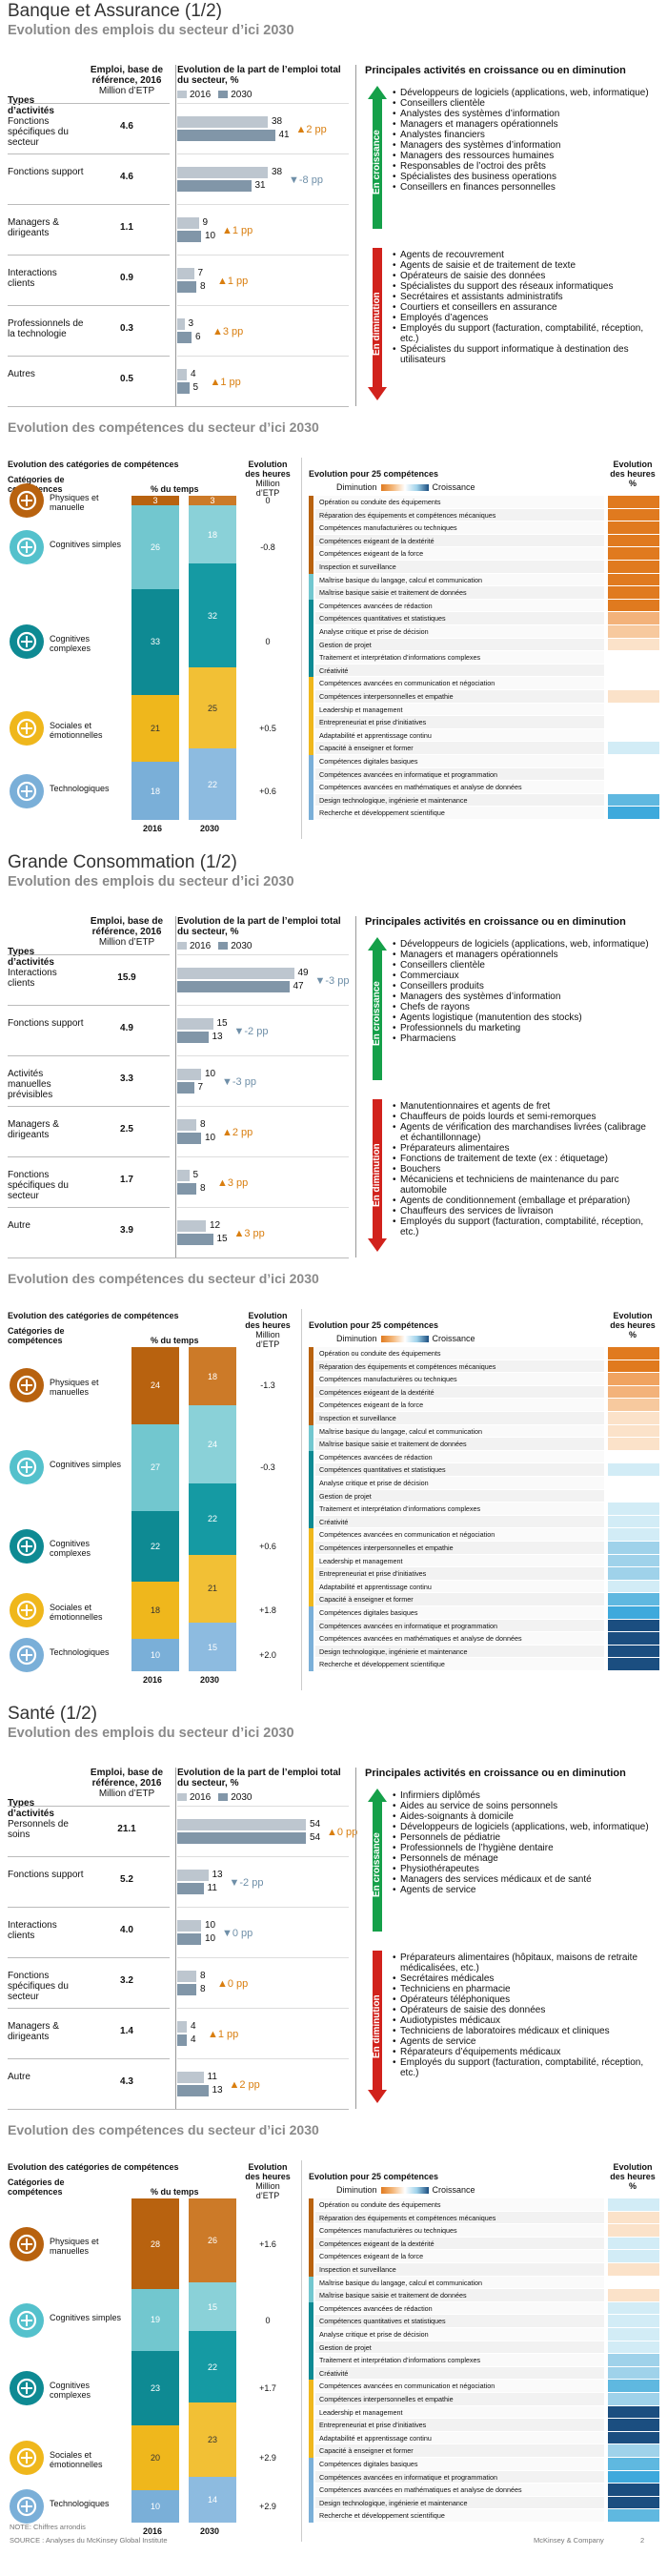 The width and height of the screenshot is (667, 2576). Describe the element at coordinates (212, 615) in the screenshot. I see `segment-value: 32` at that location.